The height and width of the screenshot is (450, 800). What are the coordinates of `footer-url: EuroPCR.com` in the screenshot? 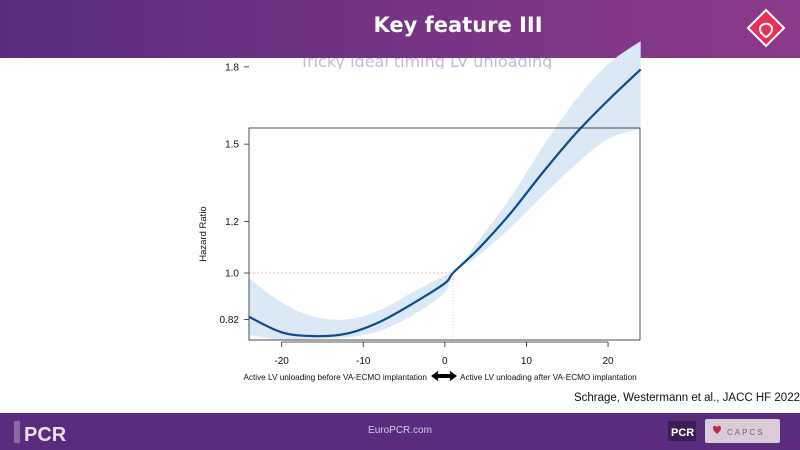 It's located at (400, 430).